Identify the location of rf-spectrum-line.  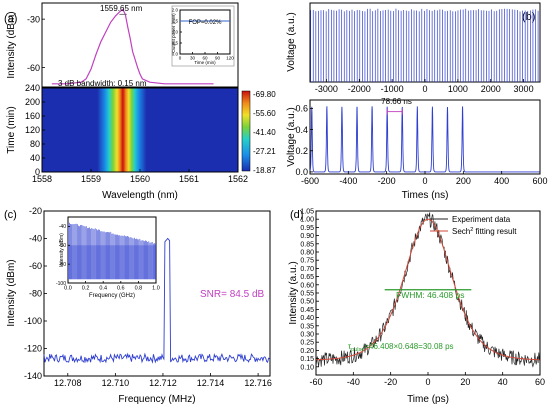
(156, 300).